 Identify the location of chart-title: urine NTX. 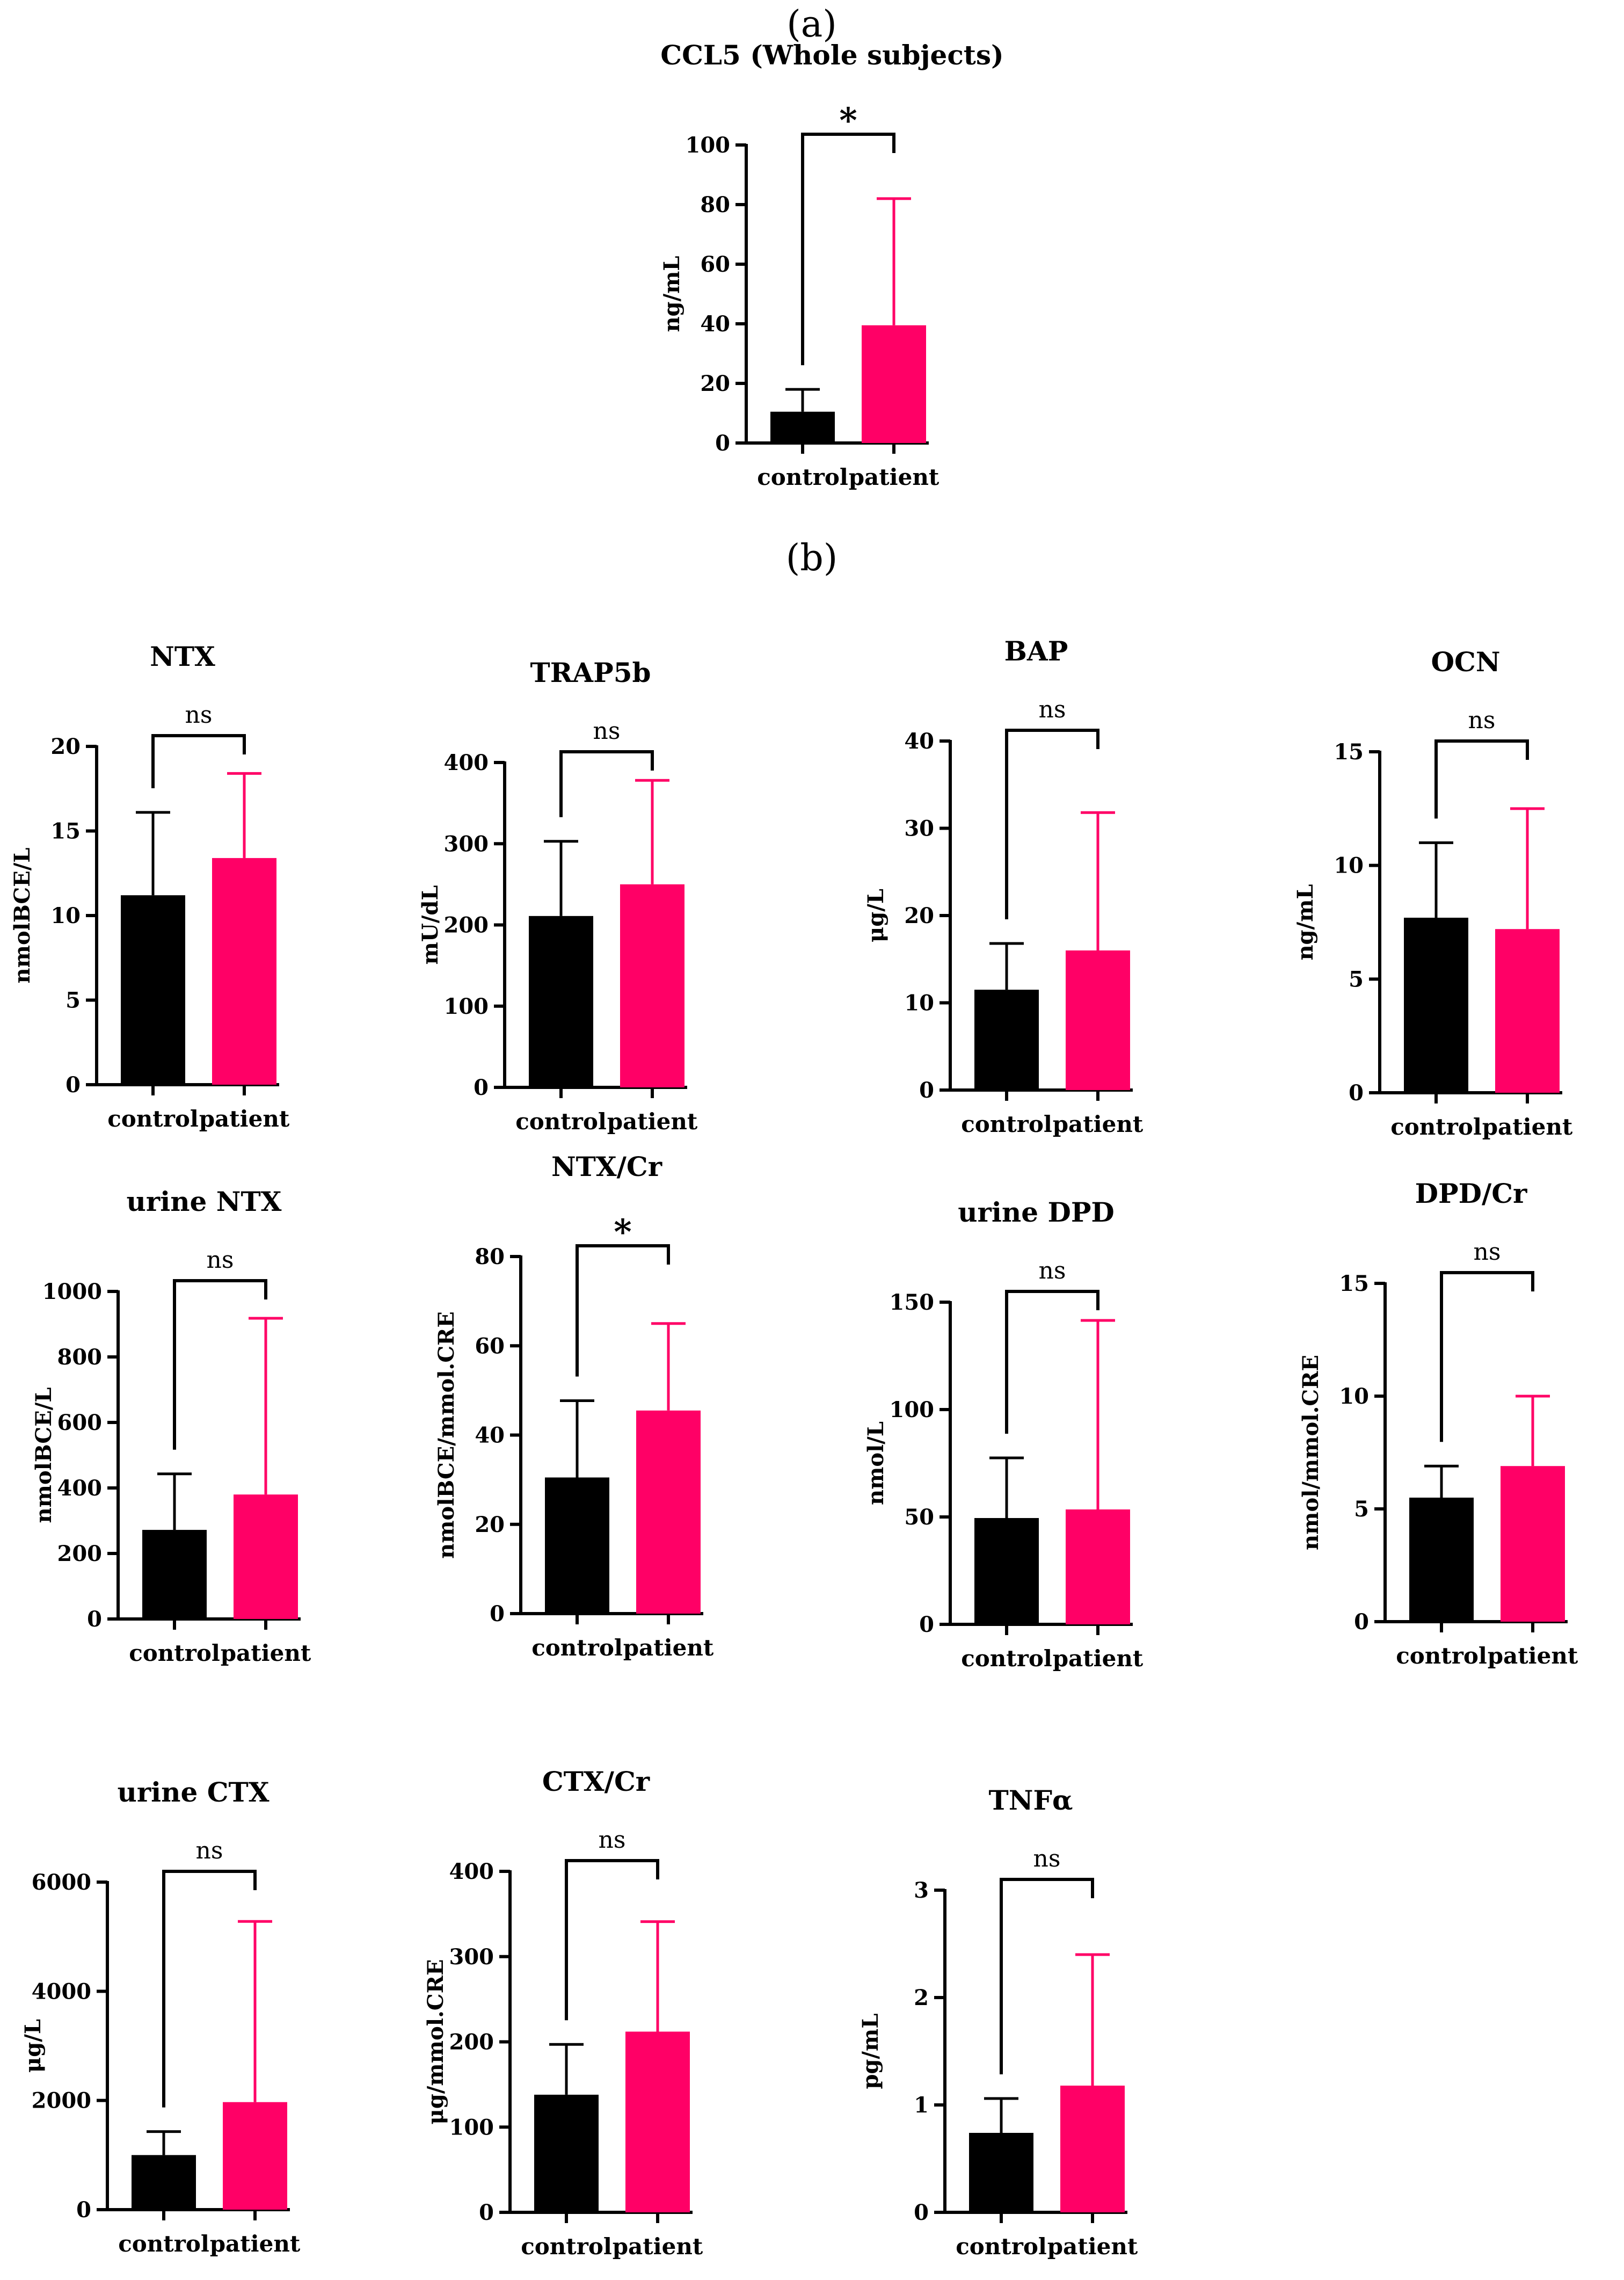
(204, 1201).